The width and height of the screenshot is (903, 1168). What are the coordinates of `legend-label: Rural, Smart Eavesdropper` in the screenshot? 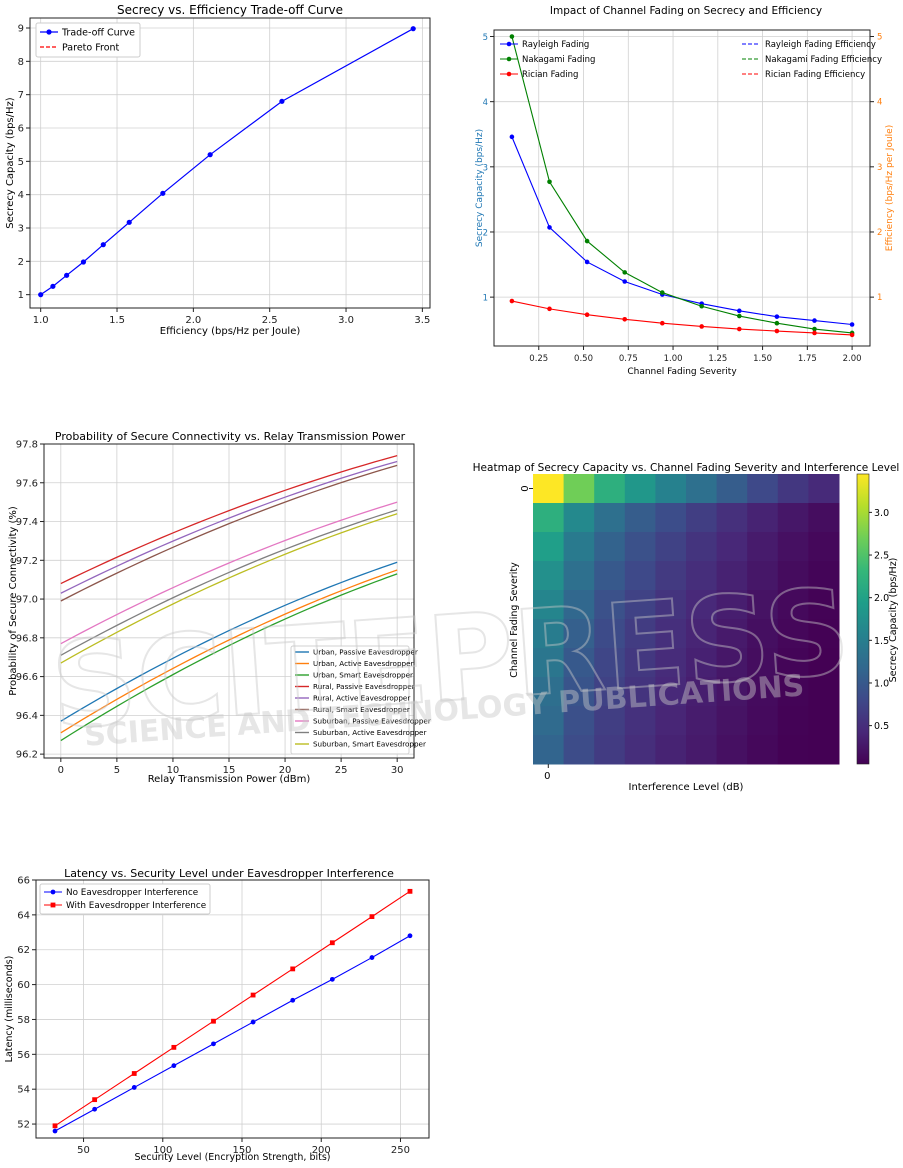 It's located at (361, 709).